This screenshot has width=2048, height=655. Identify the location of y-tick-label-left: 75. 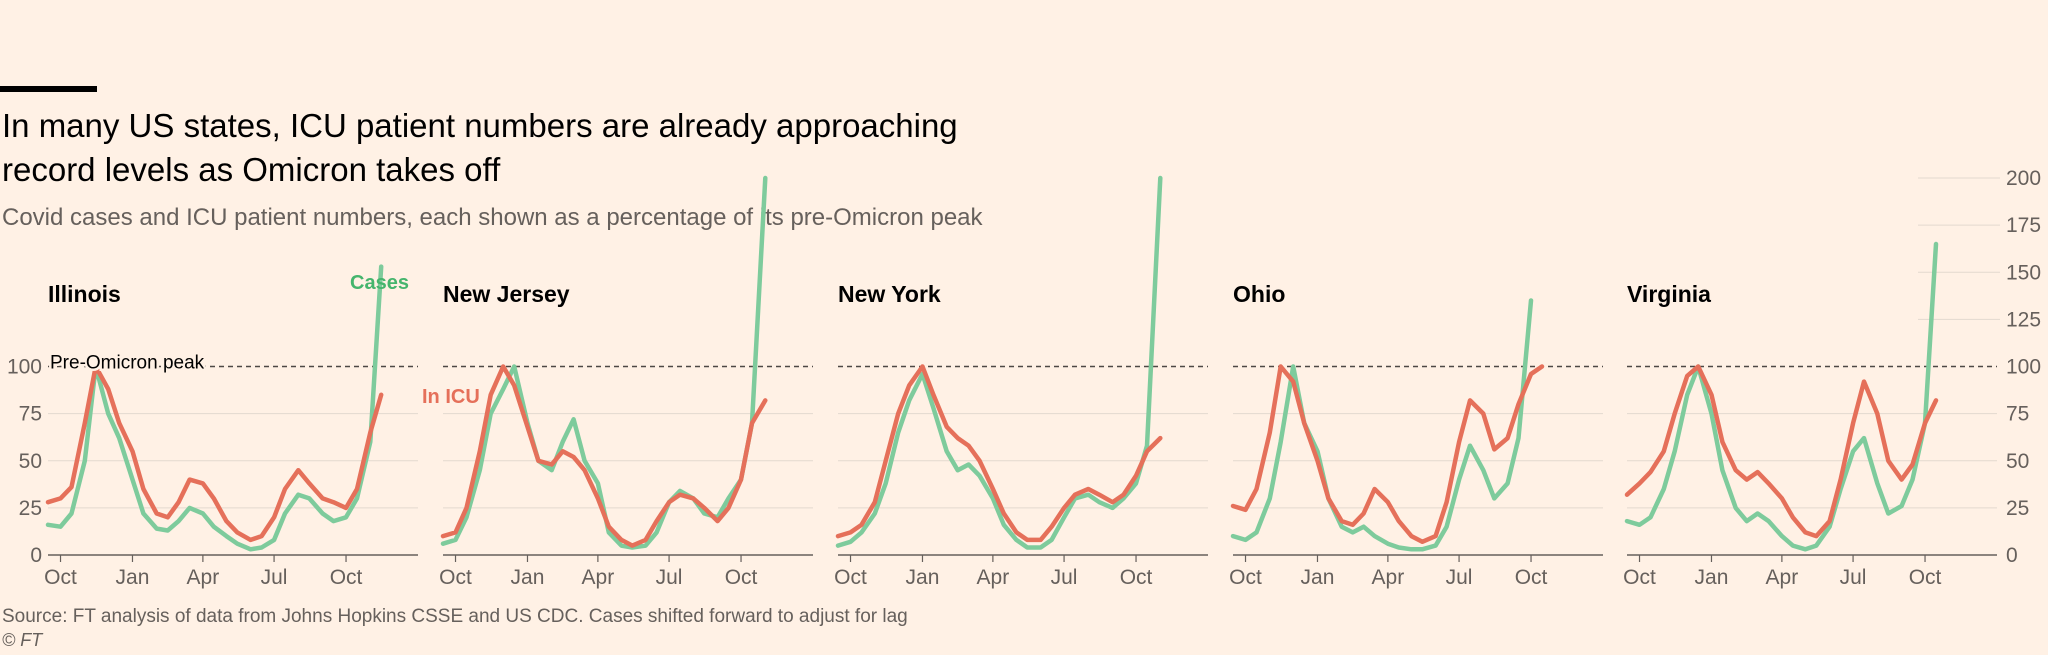
(30, 414).